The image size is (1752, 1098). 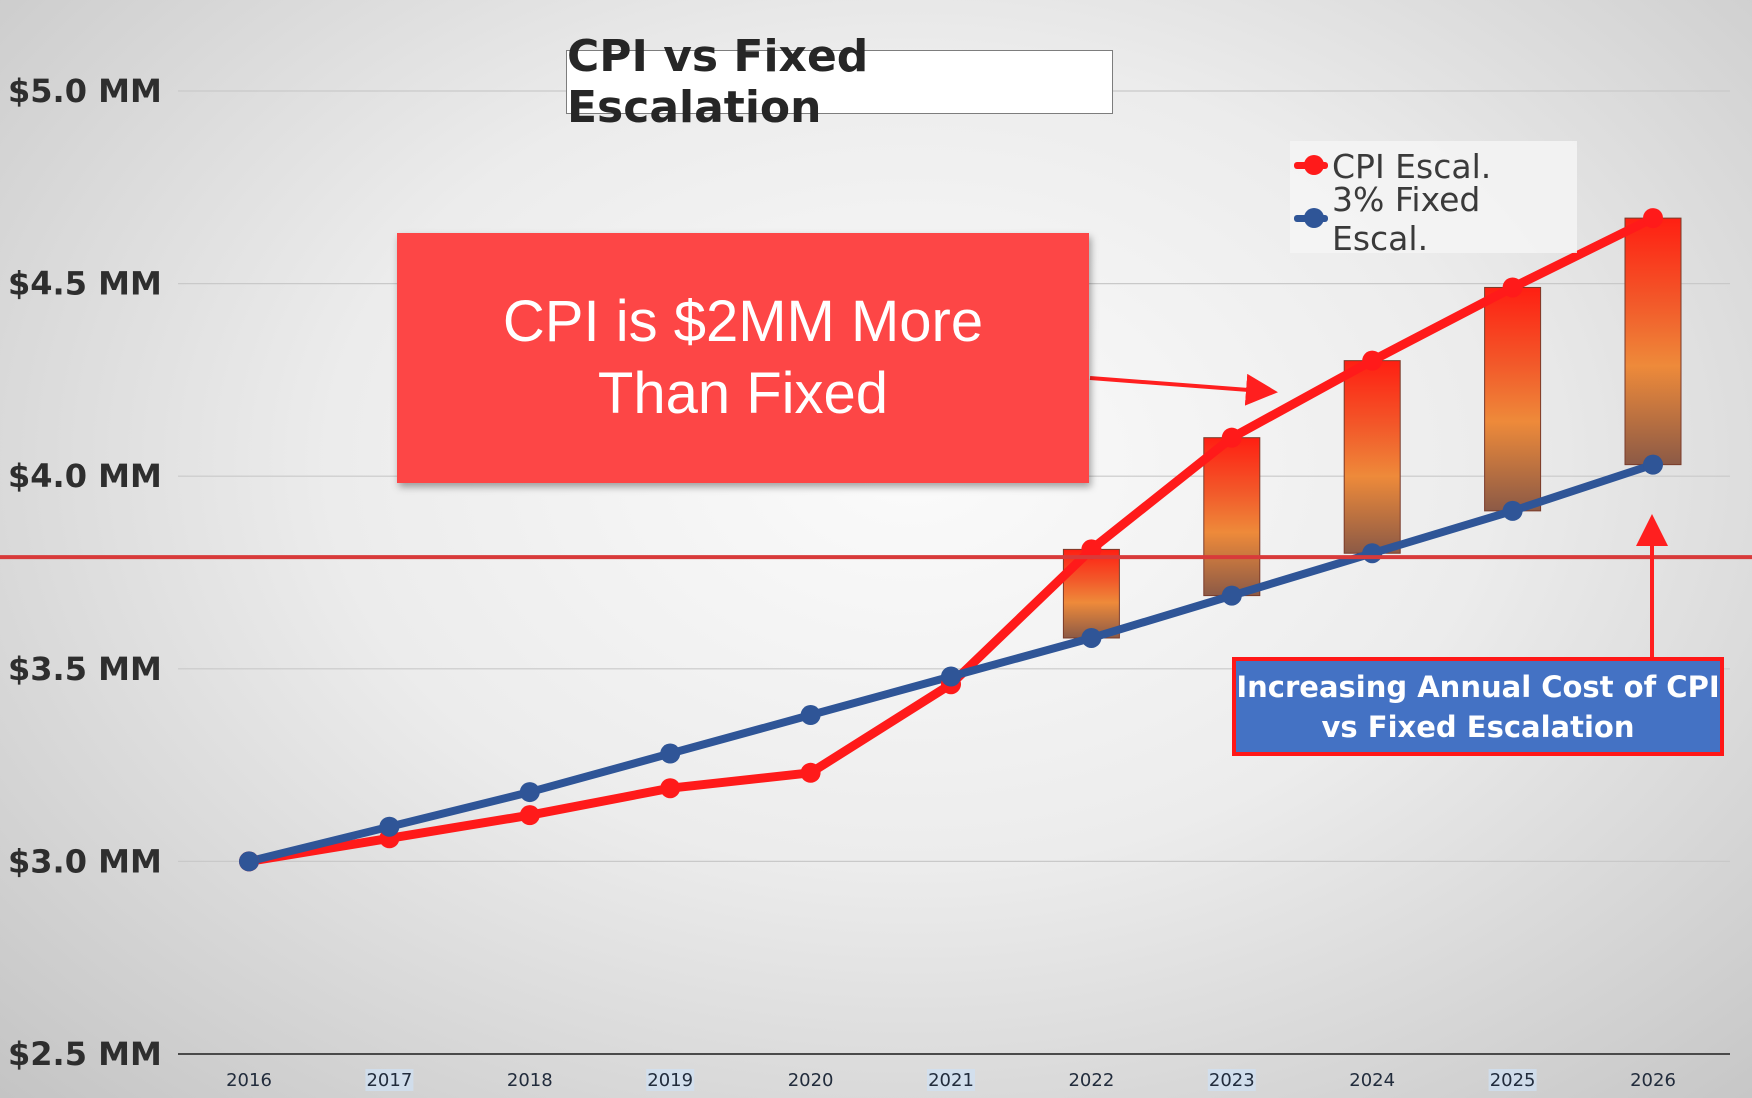 I want to click on x-tick-label: 2019, so click(x=670, y=1080).